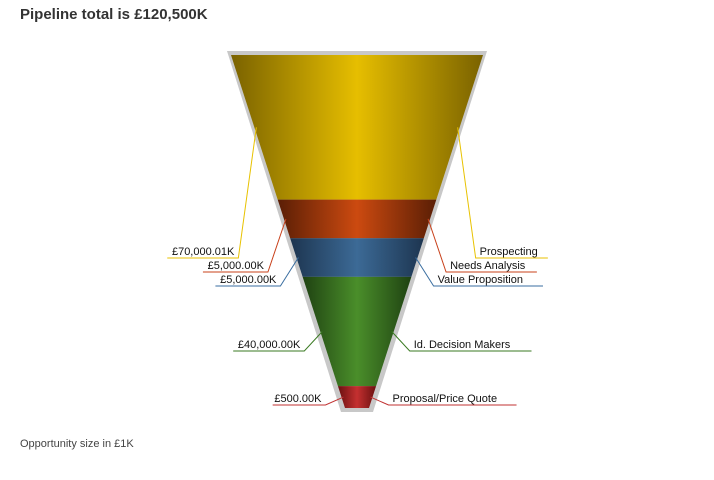 The image size is (714, 480). Describe the element at coordinates (480, 280) in the screenshot. I see `stage-label-value-proposition: Value Proposition` at that location.